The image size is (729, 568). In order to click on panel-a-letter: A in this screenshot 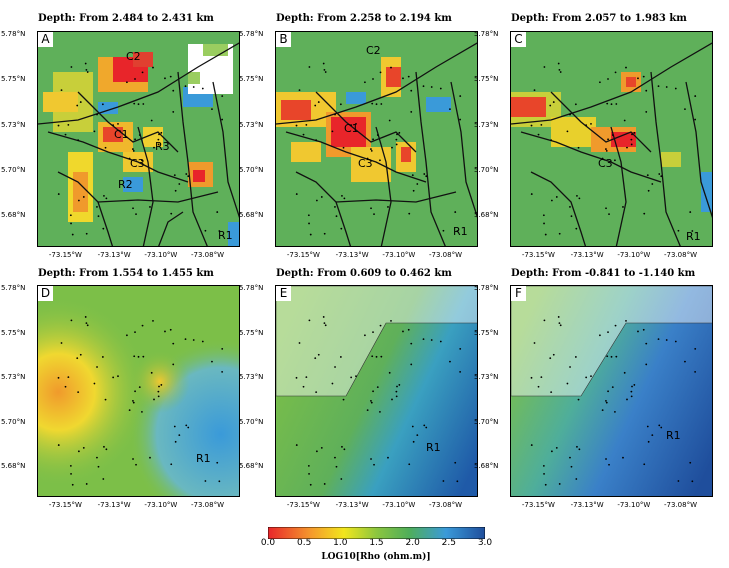, I will do `click(45, 39)`.